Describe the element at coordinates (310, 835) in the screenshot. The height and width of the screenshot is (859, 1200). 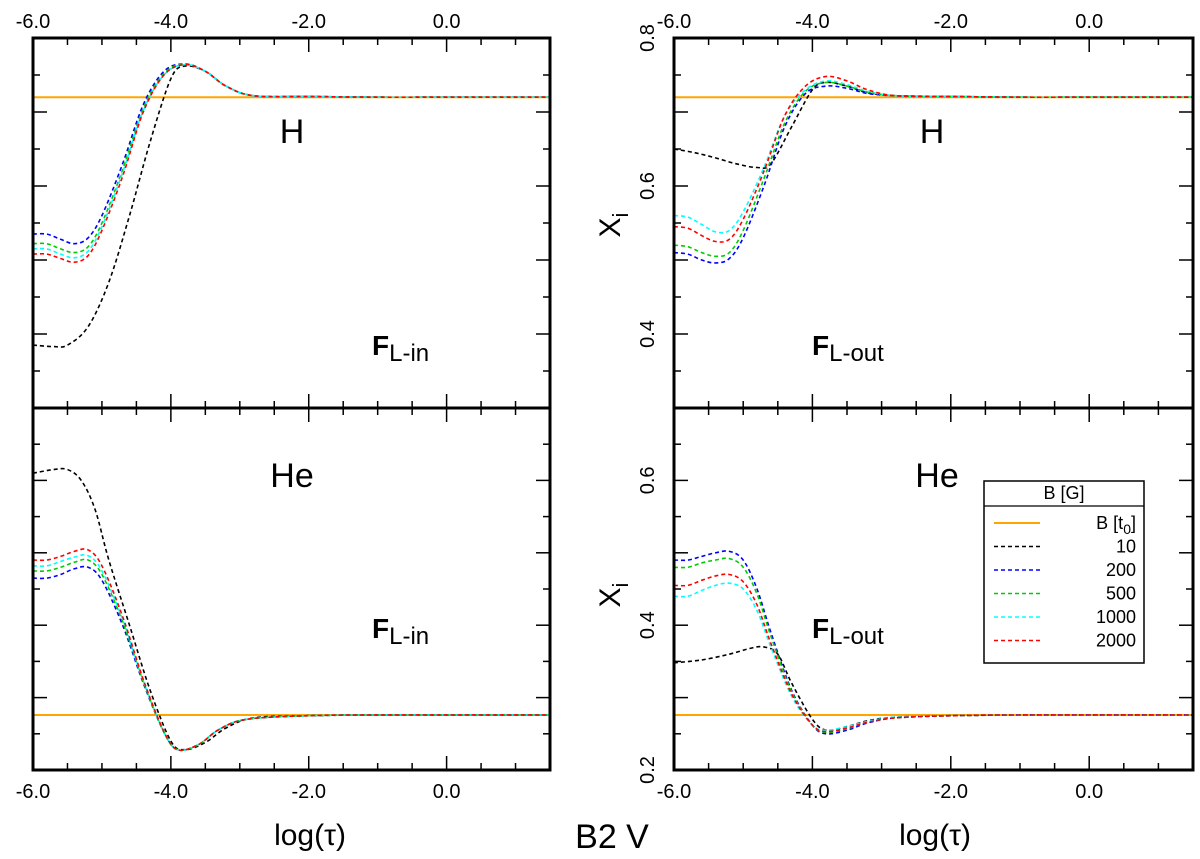
I see `x-axis-label-left: log(τ)` at that location.